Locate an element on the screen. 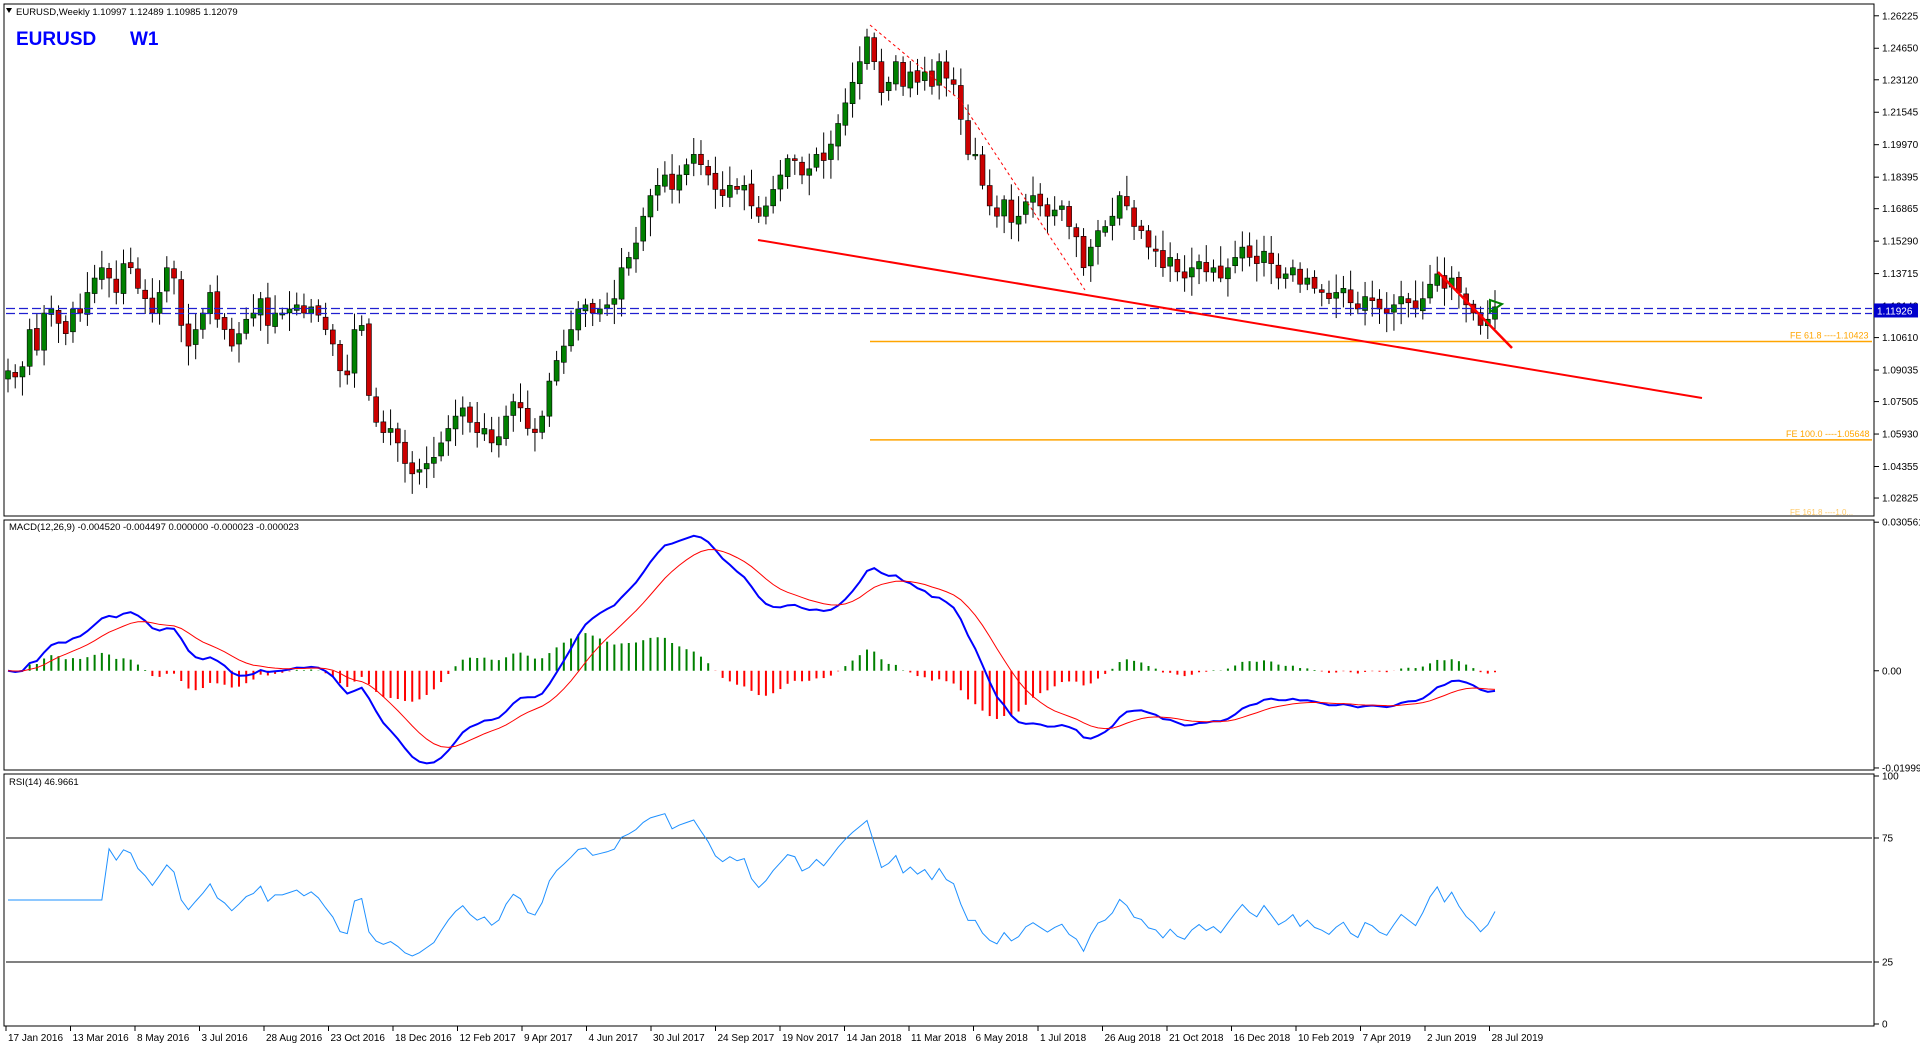  fib-618-label: FE 61.8 ----1.10423 is located at coordinates (1829, 335).